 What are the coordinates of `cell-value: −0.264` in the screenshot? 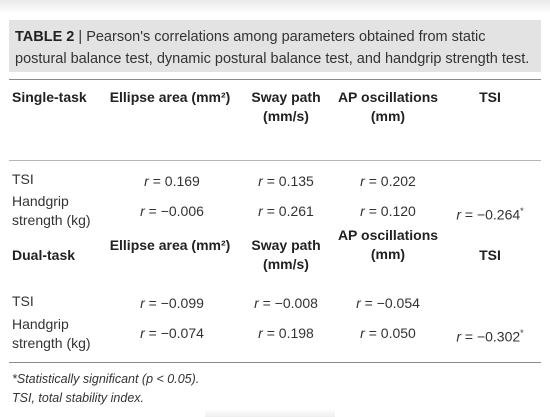 It's located at (498, 214).